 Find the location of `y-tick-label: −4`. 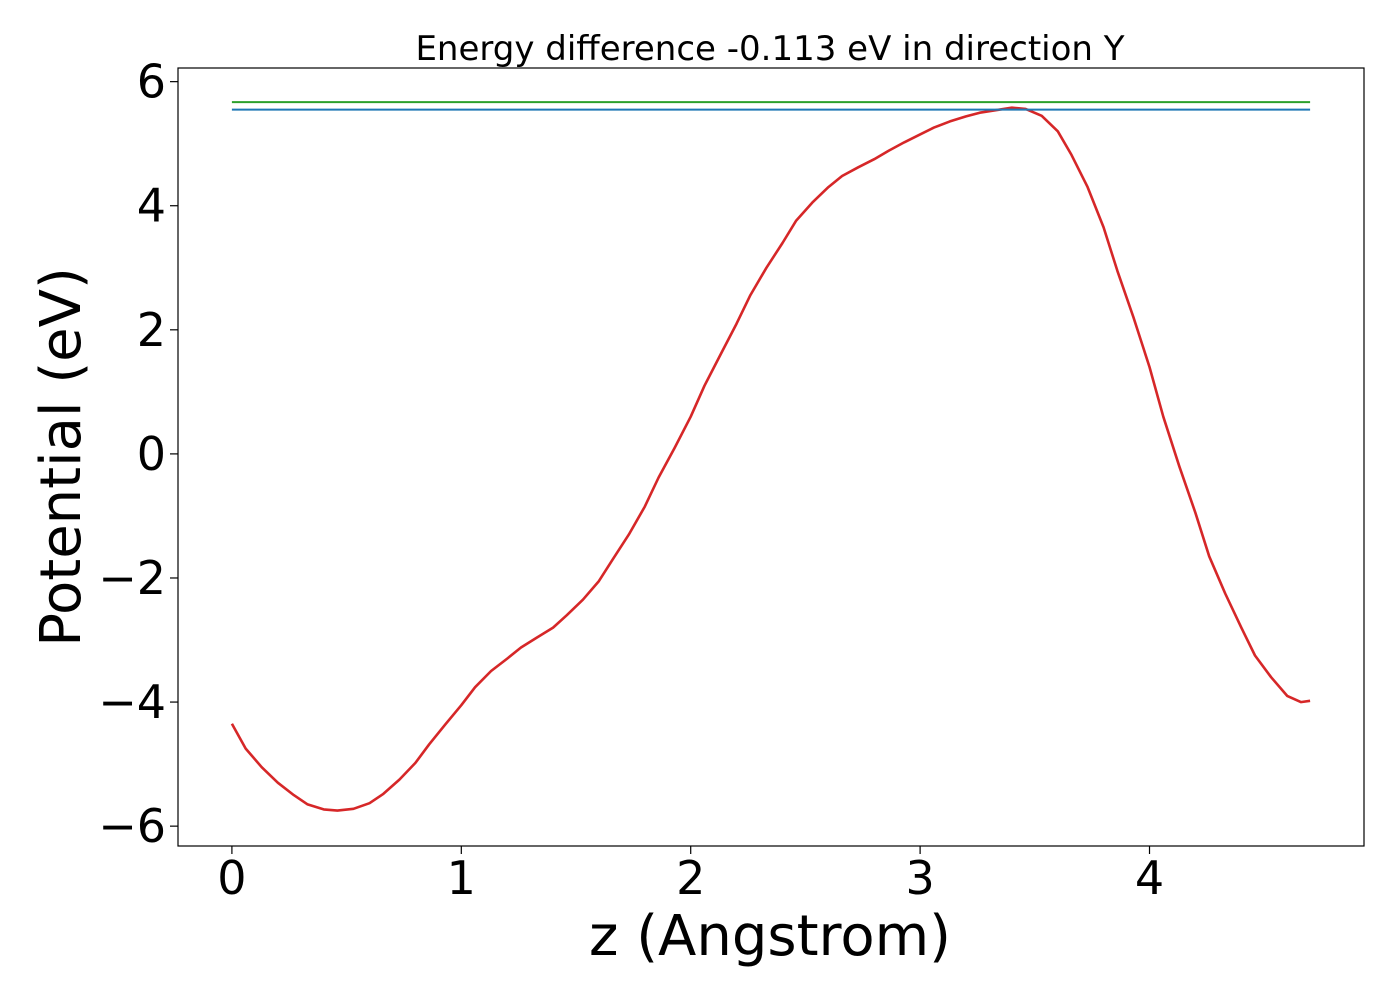

y-tick-label: −4 is located at coordinates (132, 702).